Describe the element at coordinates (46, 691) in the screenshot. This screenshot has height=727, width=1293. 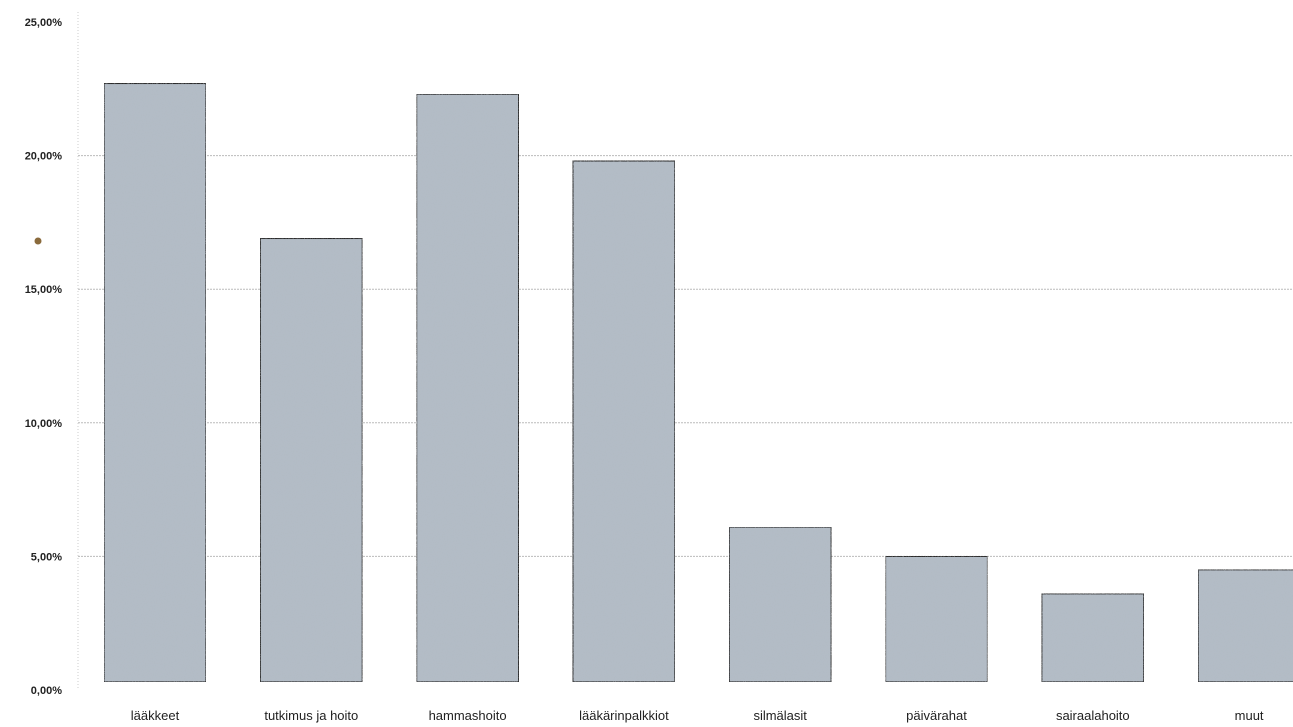
I see `y-tick-label: 0,00%` at that location.